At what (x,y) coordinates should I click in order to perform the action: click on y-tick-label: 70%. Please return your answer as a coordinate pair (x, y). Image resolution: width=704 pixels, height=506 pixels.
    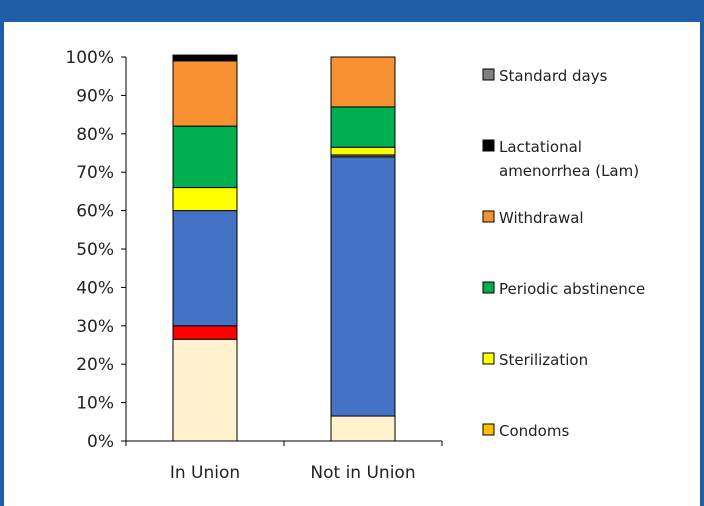
    Looking at the image, I should click on (95, 173).